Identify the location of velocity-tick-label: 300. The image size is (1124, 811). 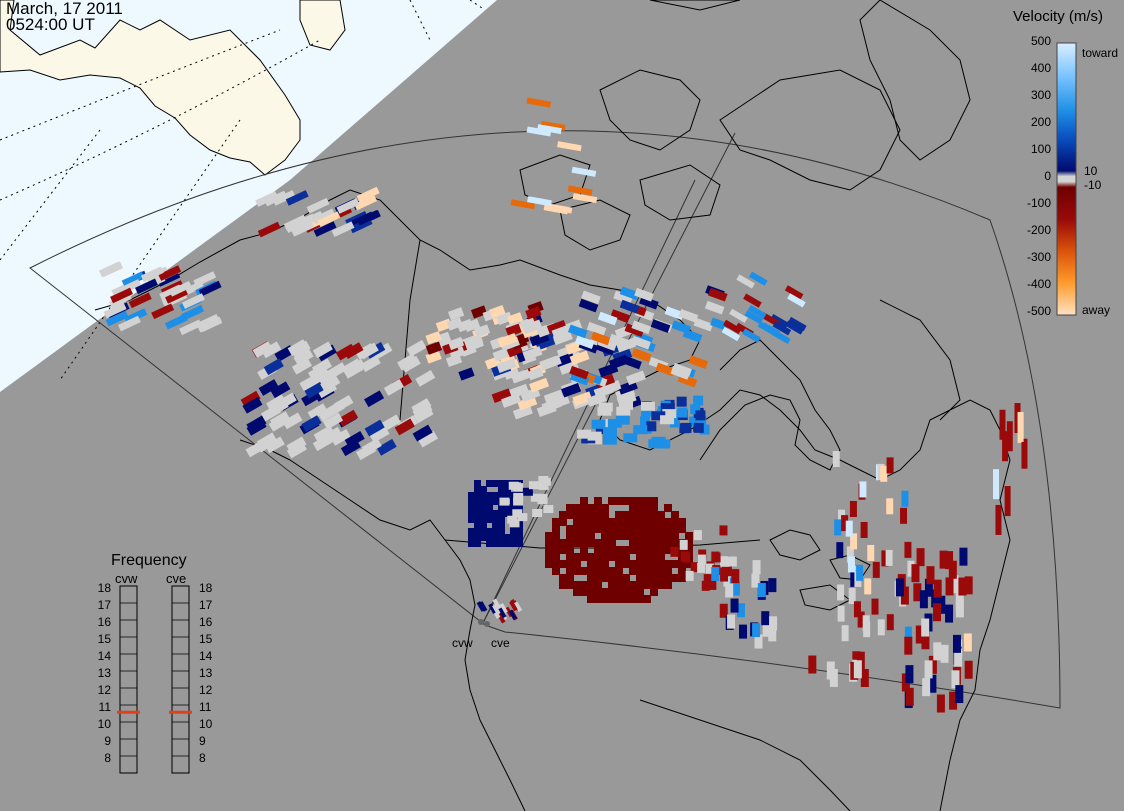
(1041, 95).